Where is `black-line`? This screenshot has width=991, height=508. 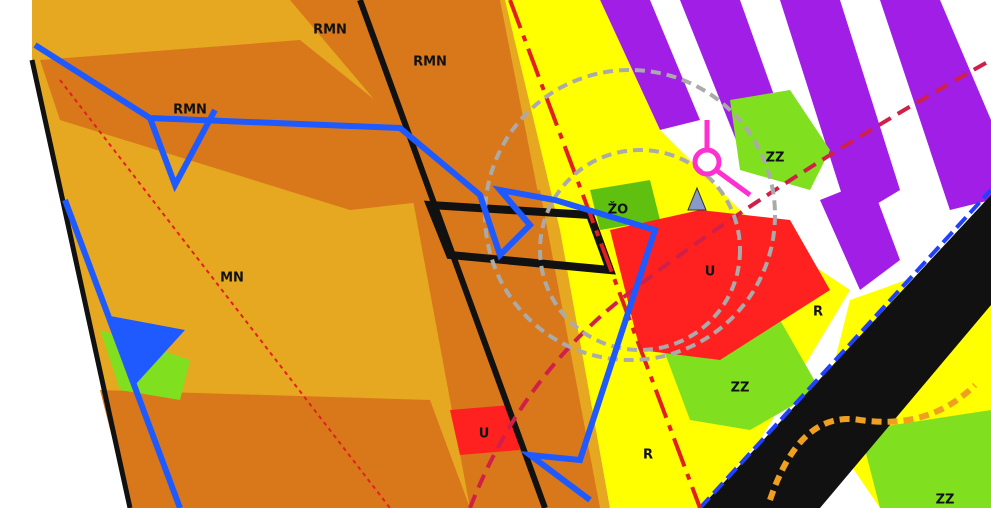 black-line is located at coordinates (81, 283).